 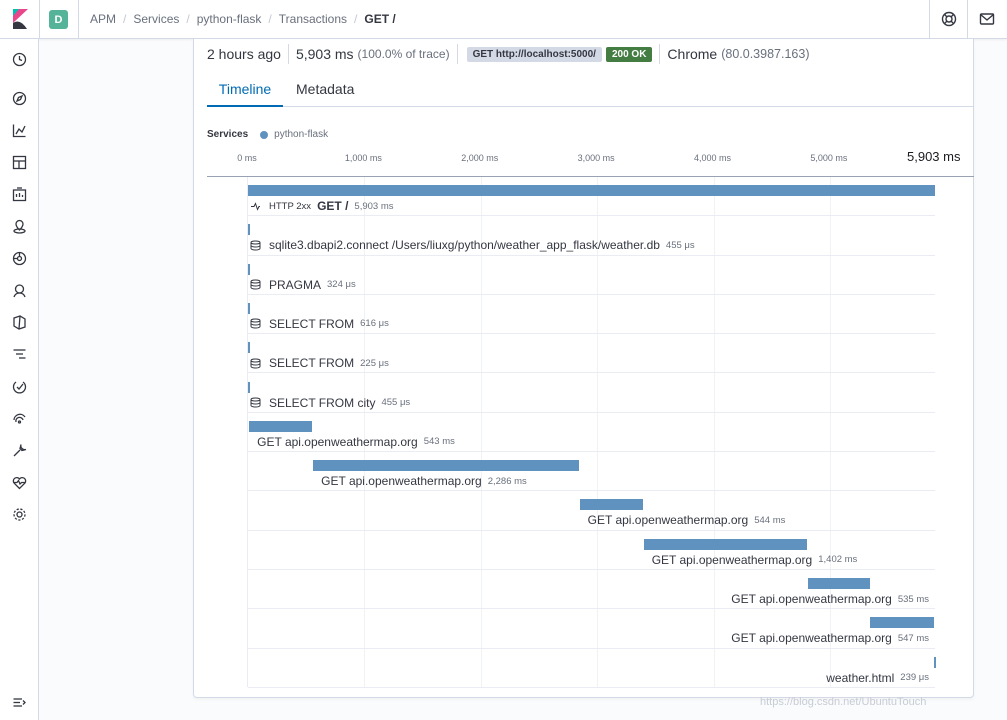 What do you see at coordinates (591, 629) in the screenshot?
I see `waterfall-row: GET api.openweathermap.org 547 ms` at bounding box center [591, 629].